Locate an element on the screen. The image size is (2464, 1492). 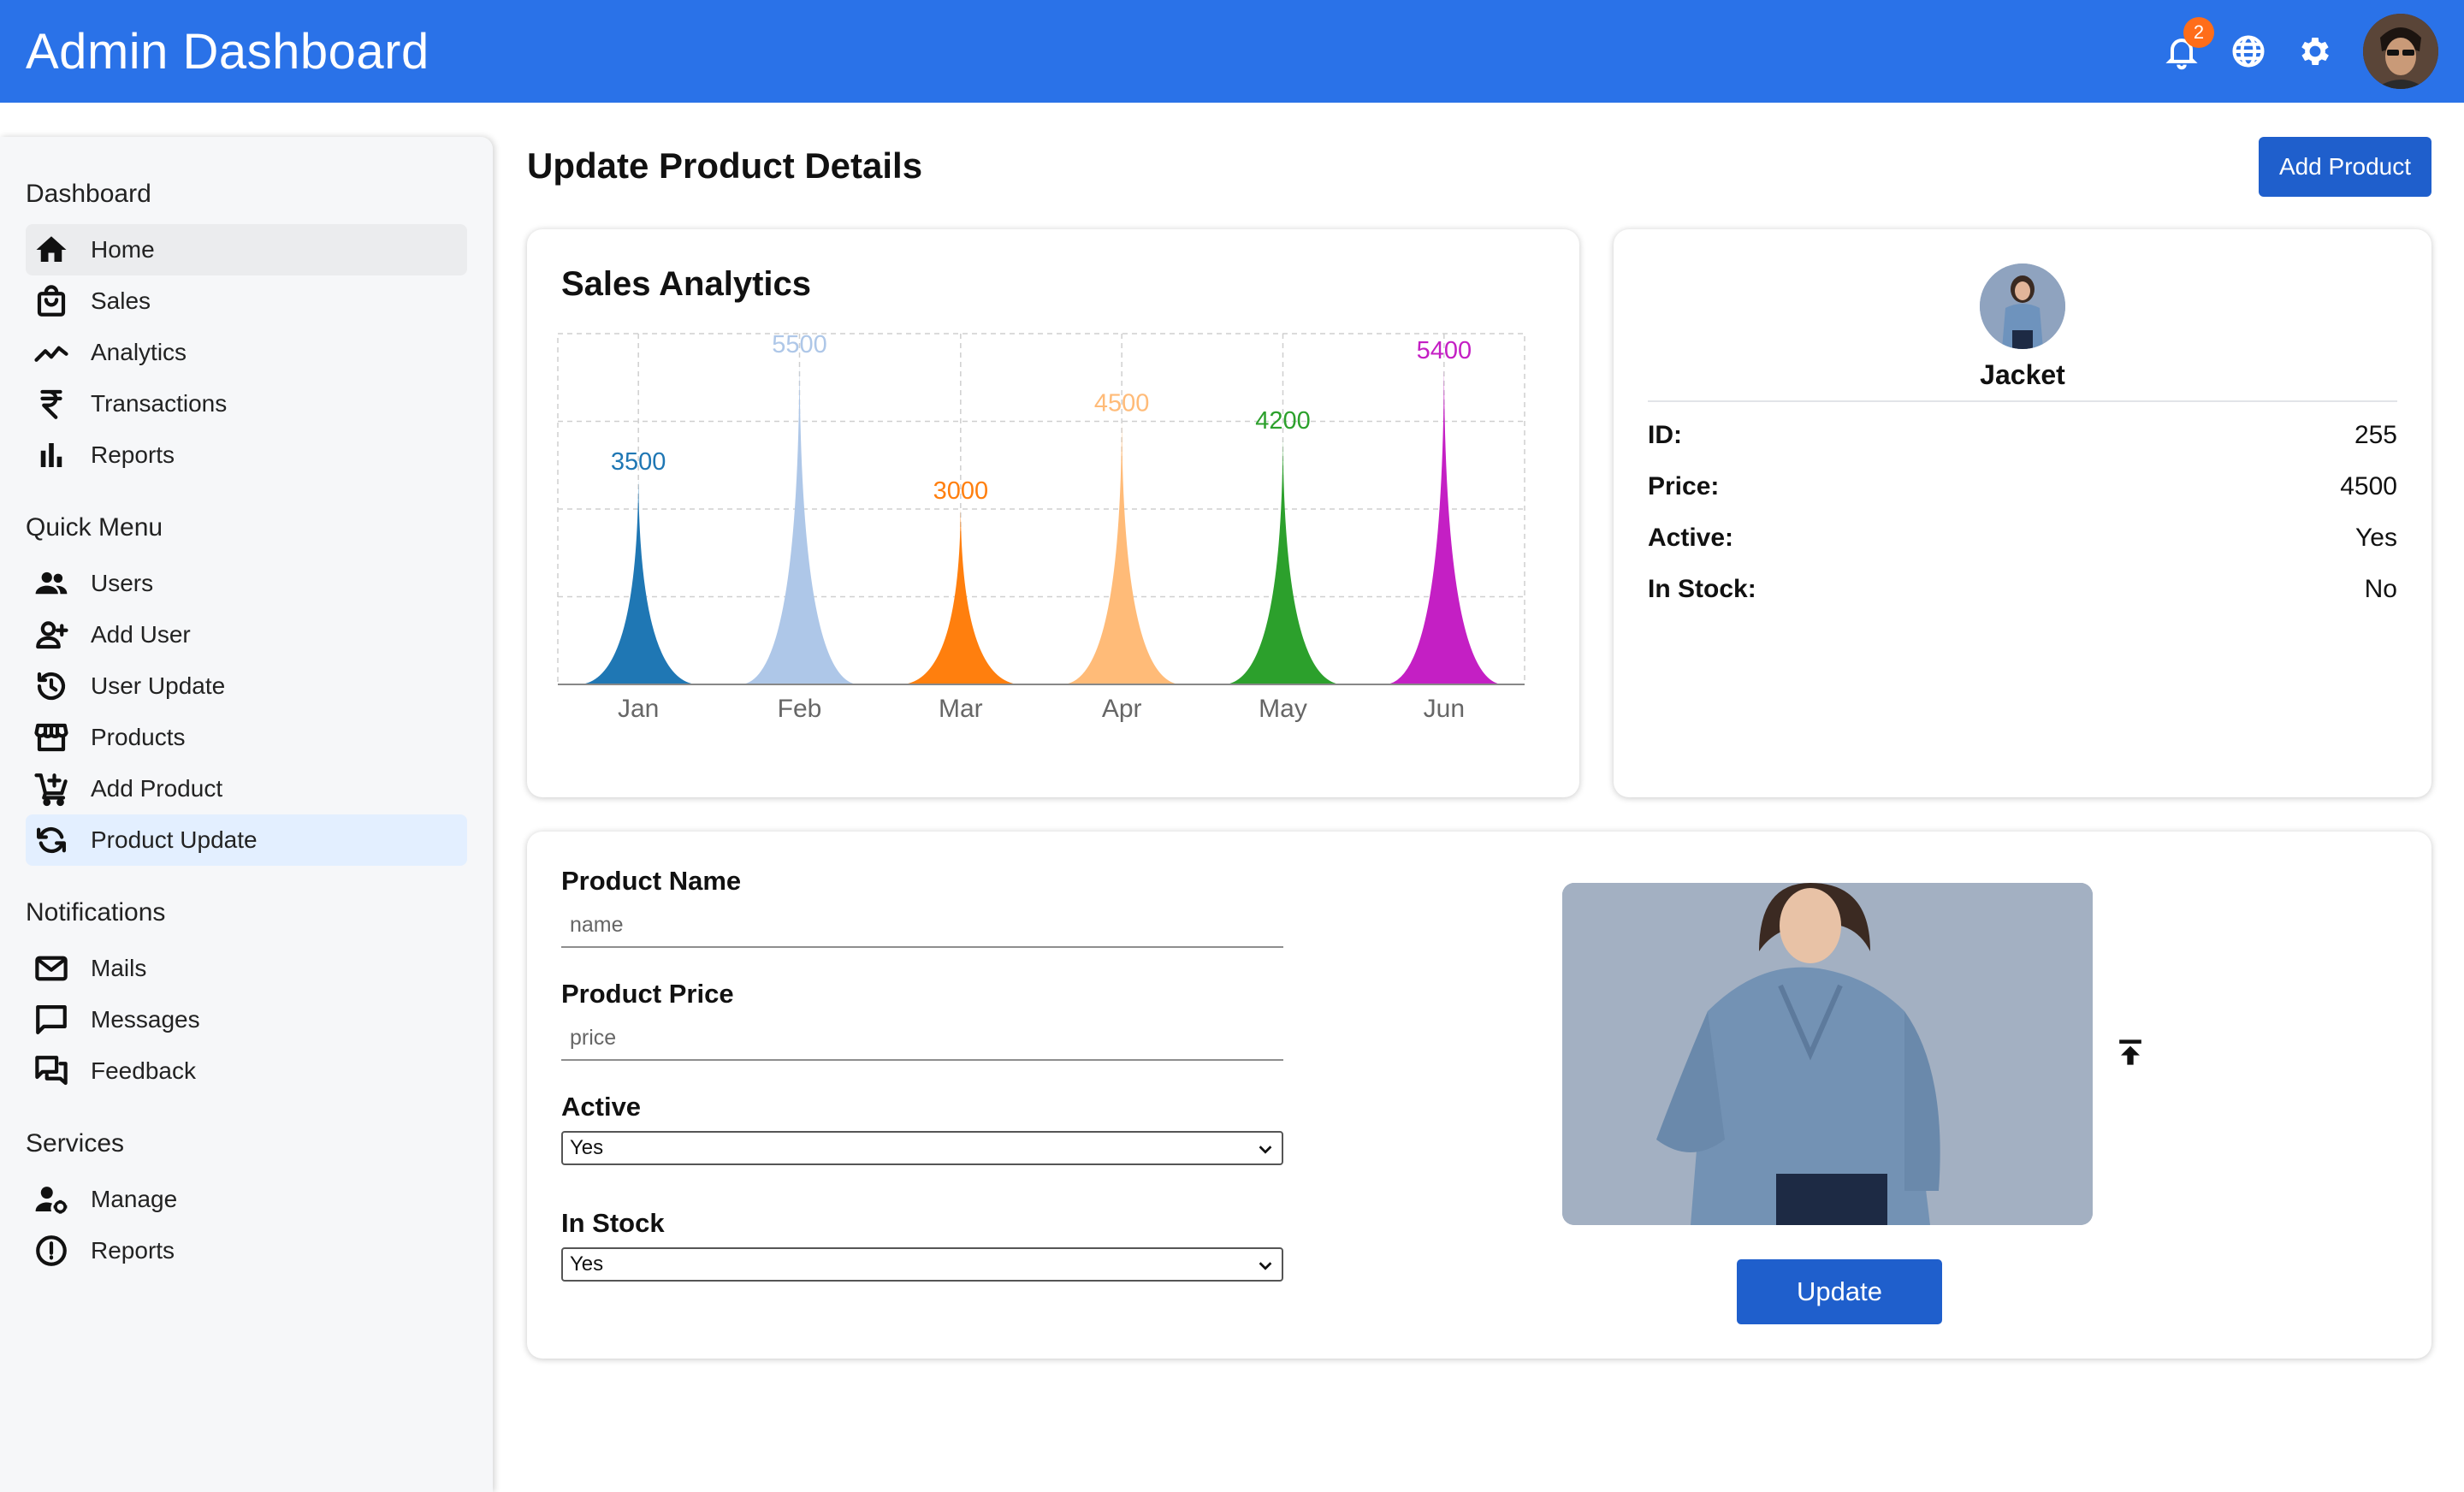
chart-peak-jun is located at coordinates (1444, 526).